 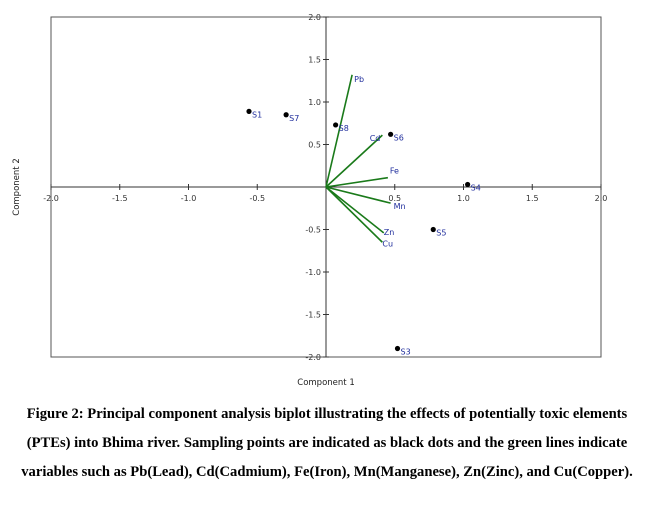 I want to click on y-tick-label: 1.5, so click(x=314, y=60).